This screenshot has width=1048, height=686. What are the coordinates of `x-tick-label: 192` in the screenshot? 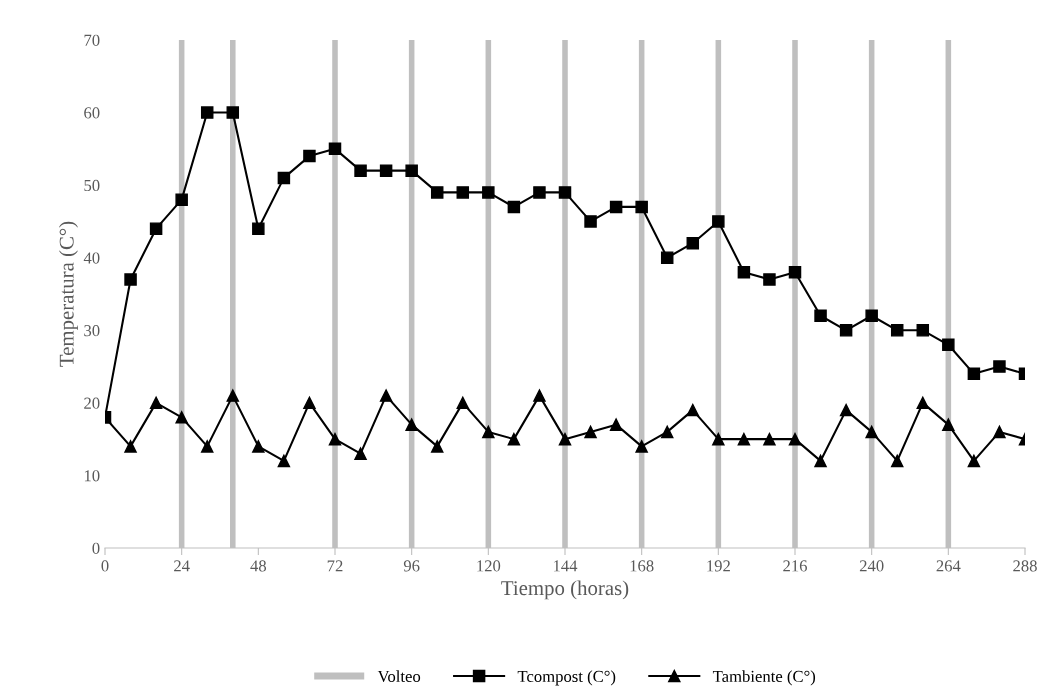 It's located at (718, 566).